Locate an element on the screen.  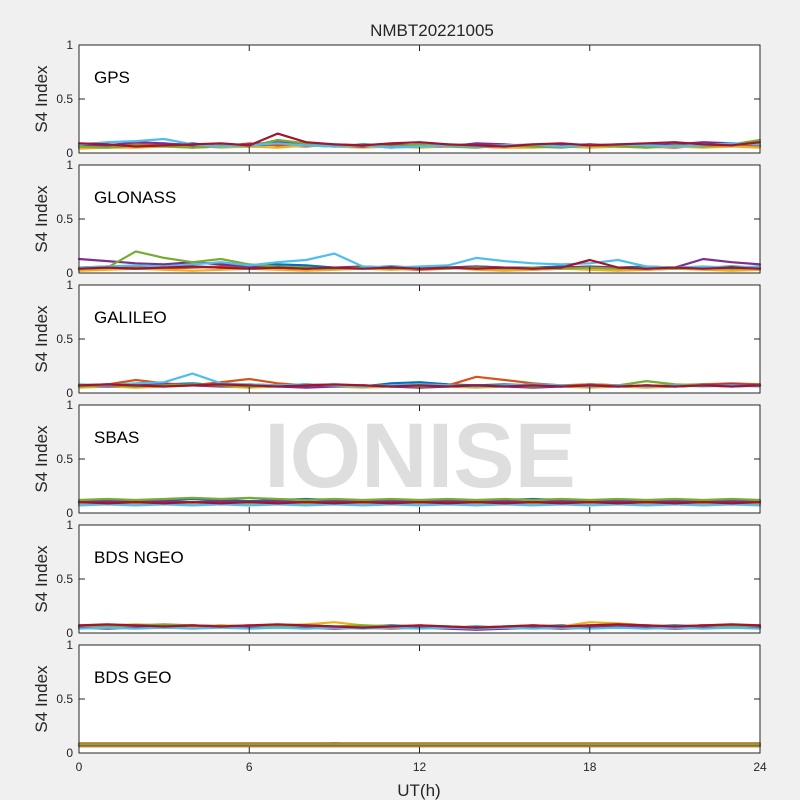
x-axis-label: UT(h) is located at coordinates (418, 790).